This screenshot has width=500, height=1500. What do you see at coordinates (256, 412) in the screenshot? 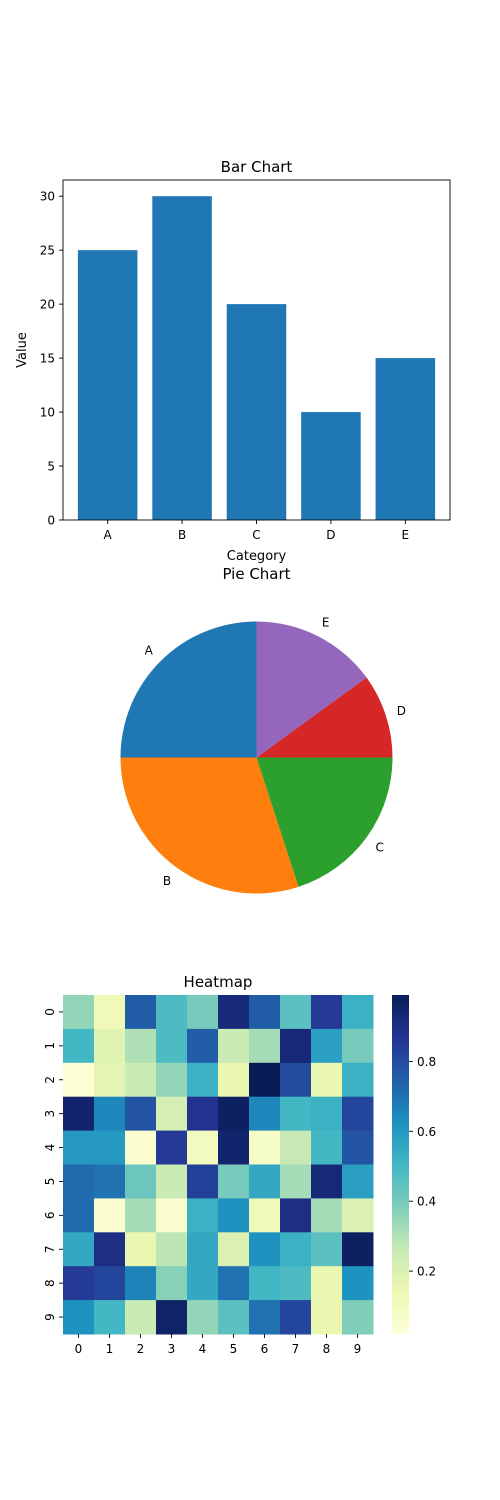
I see `bar-C` at bounding box center [256, 412].